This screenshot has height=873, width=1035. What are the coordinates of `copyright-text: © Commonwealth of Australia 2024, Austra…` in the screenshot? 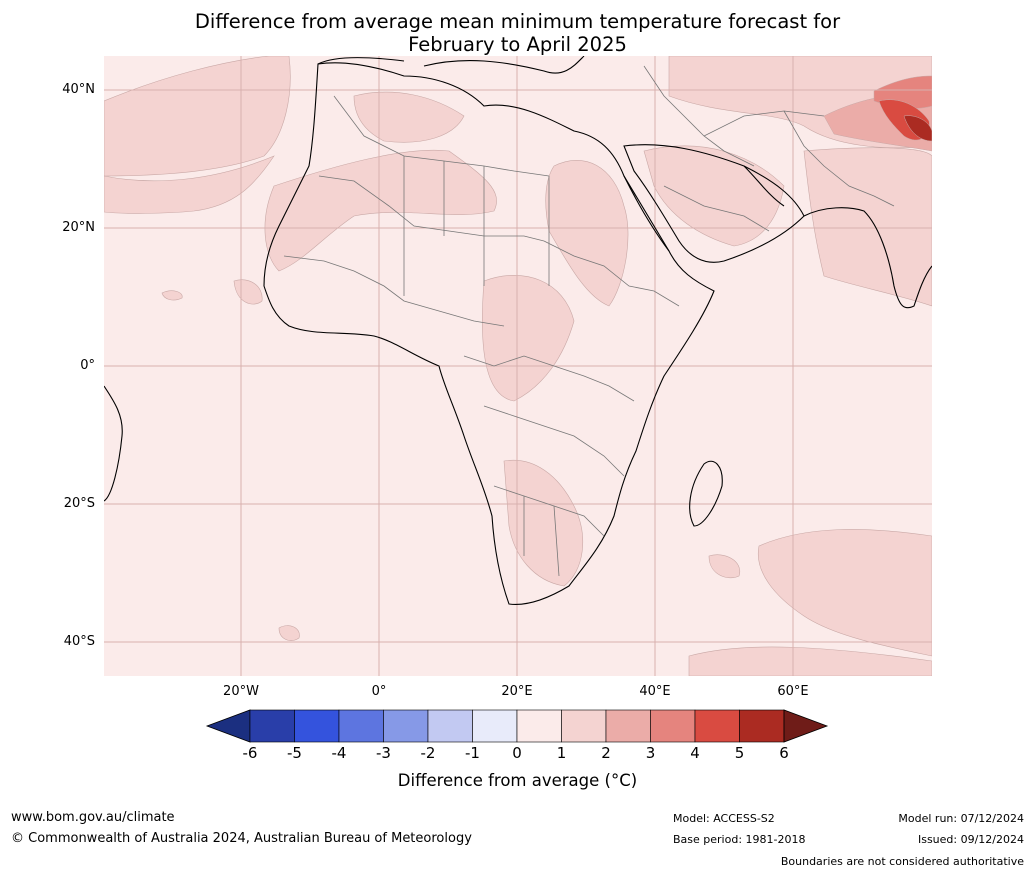 It's located at (241, 838).